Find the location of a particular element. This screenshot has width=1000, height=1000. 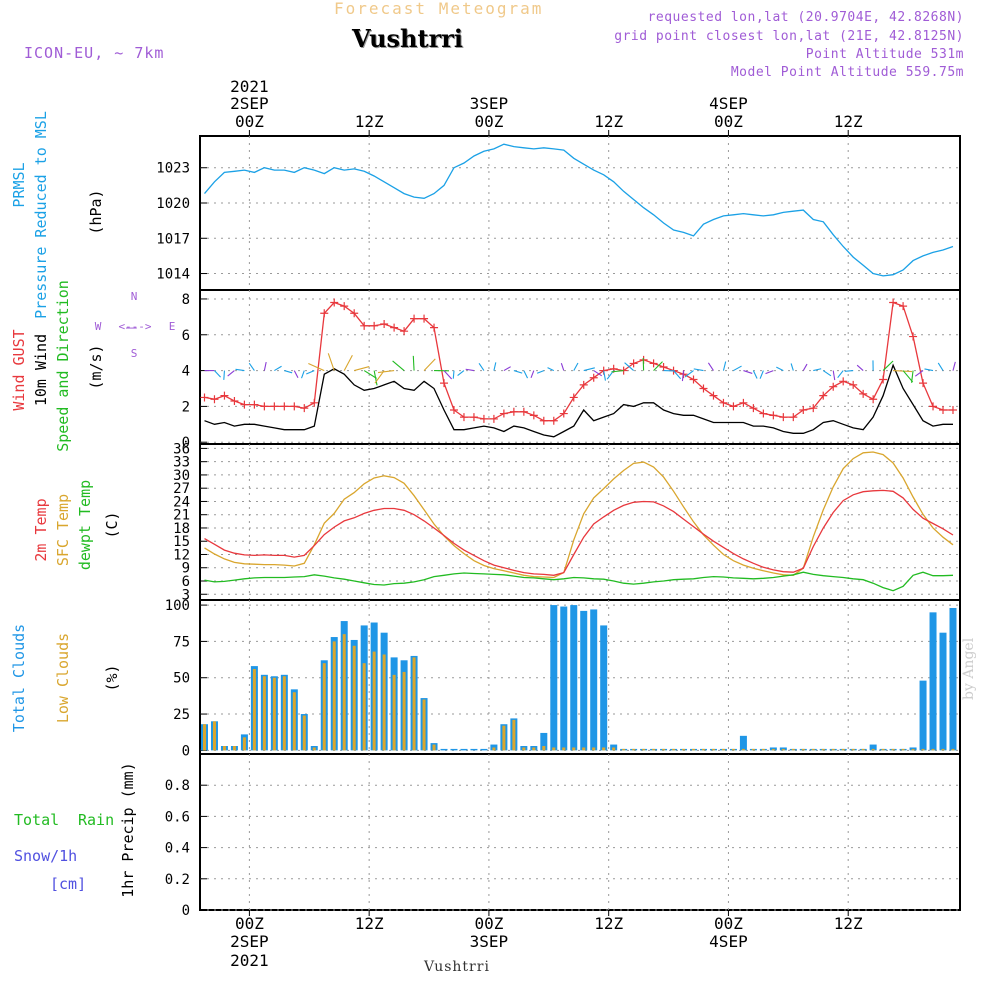

precip-snow-label: Snow/1h is located at coordinates (45, 856).